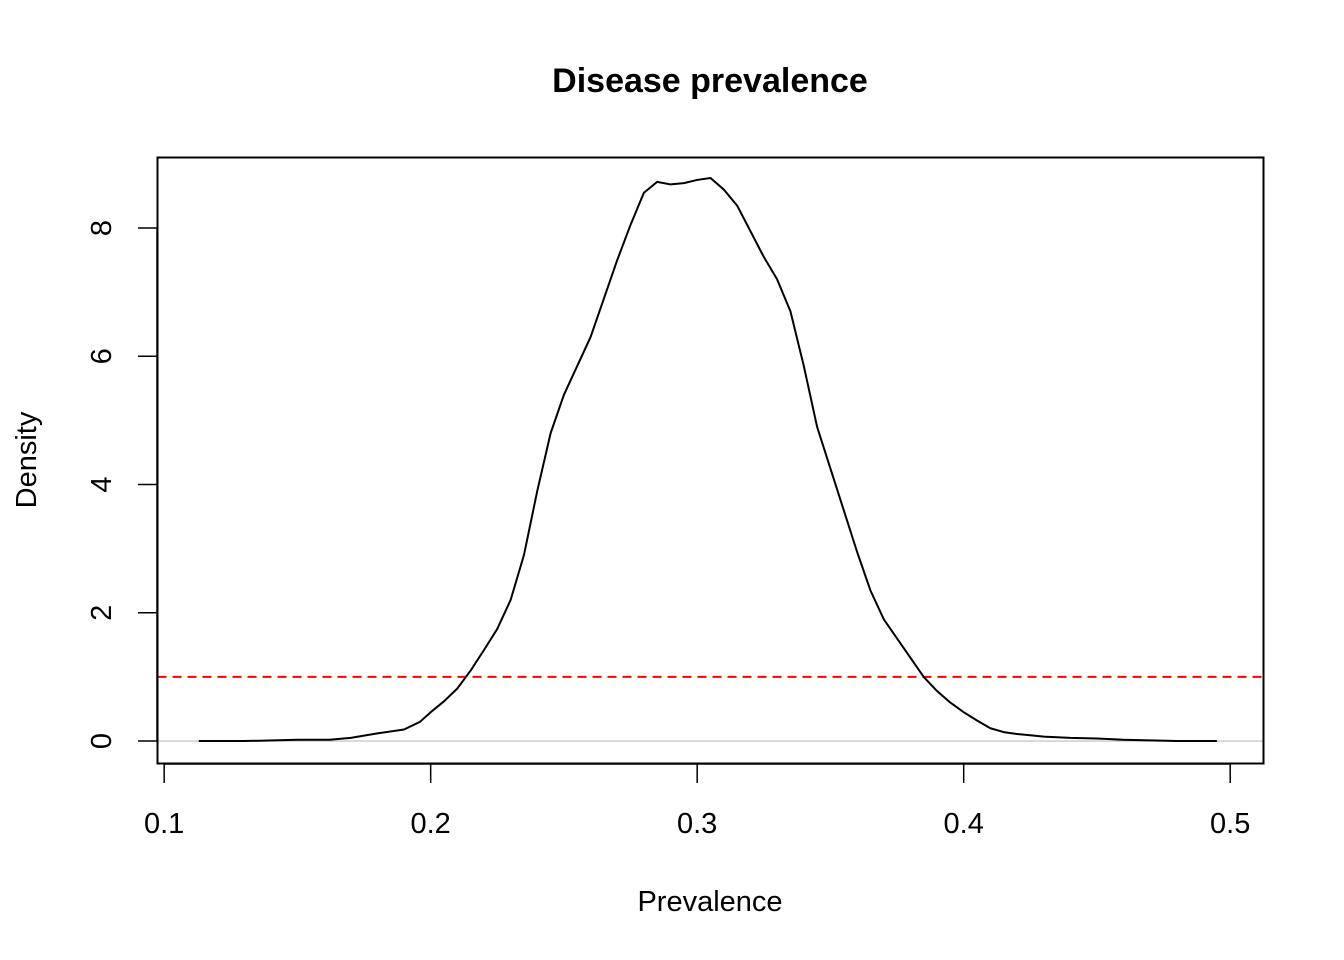  Describe the element at coordinates (102, 228) in the screenshot. I see `y-tick-label: 8` at that location.